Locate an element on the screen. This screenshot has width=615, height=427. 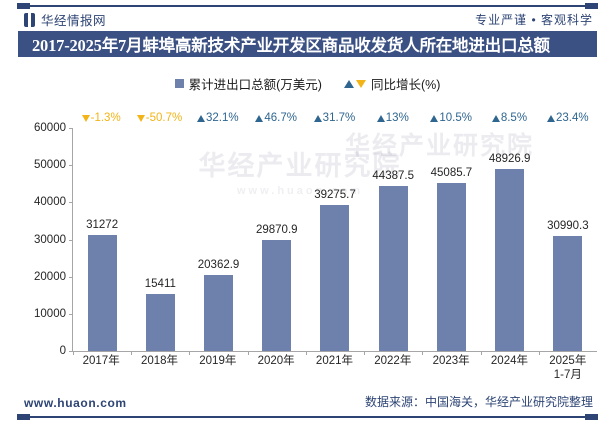
growth-rate-annotation: -50.7% is located at coordinates (159, 118).